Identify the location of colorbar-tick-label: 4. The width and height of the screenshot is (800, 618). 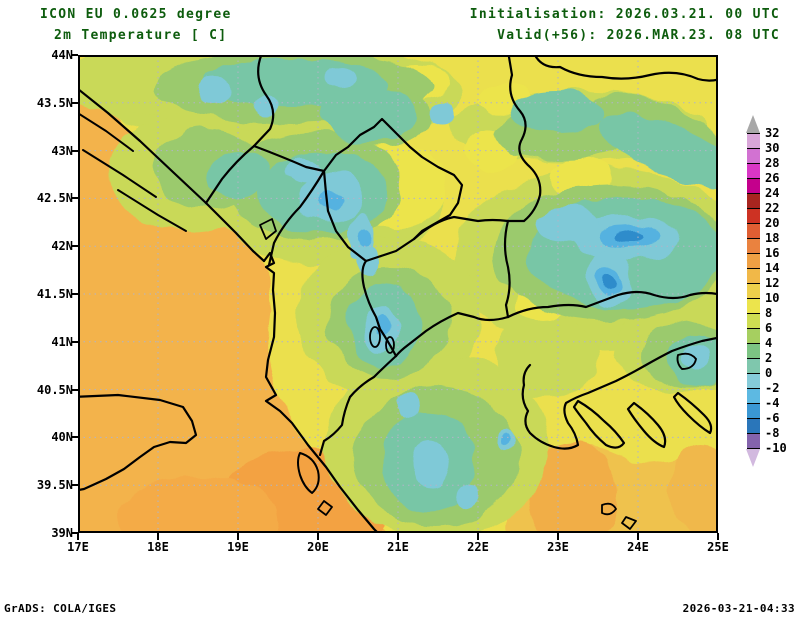
(769, 343).